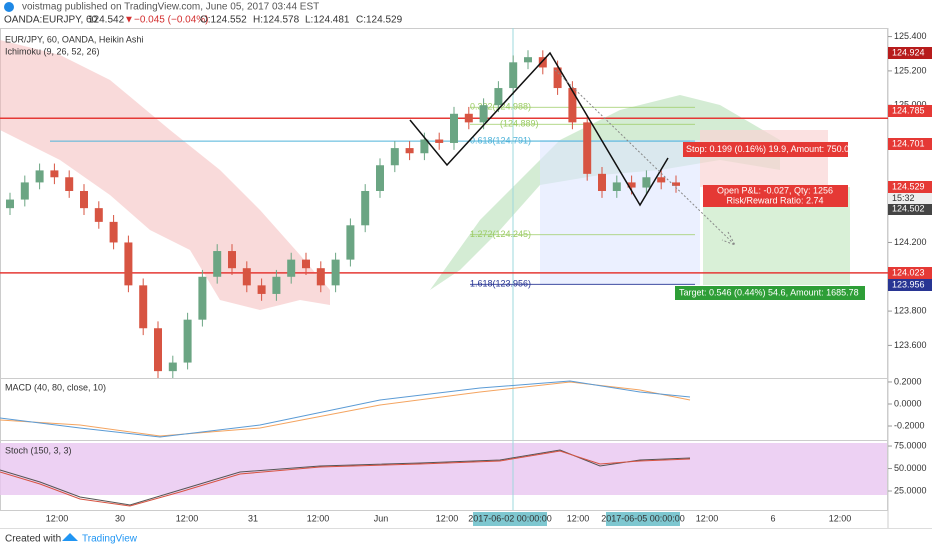 The image size is (932, 550). I want to click on stoch-band, so click(443, 469).